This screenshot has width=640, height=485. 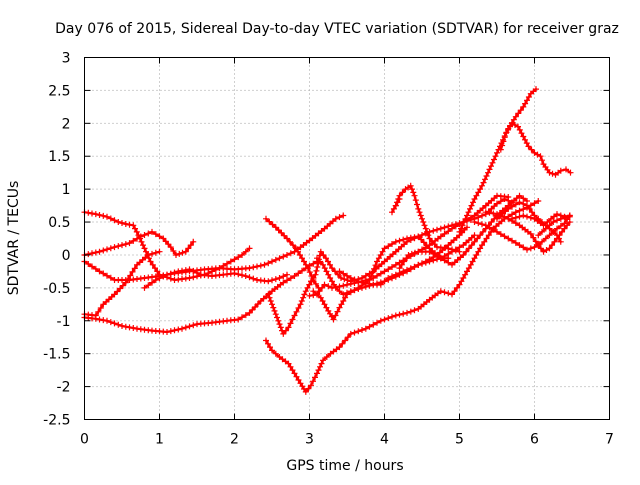 I want to click on y-tick-label: -0.5, so click(x=56, y=289).